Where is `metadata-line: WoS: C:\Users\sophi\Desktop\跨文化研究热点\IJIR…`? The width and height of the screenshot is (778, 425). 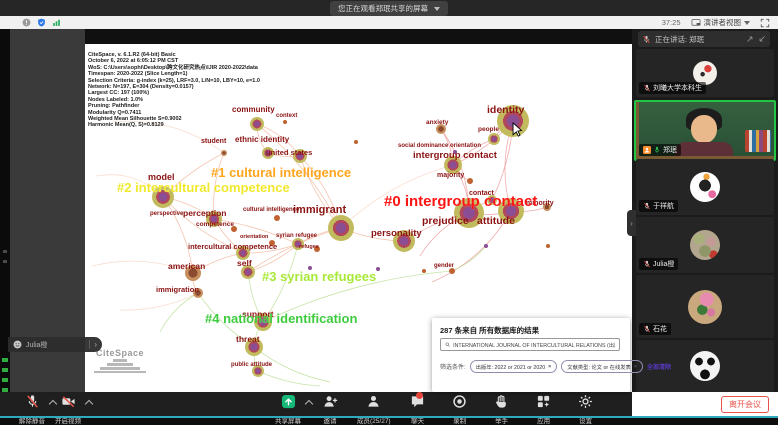
metadata-line: WoS: C:\Users\sophi\Desktop\跨文化研究热点\IJIR… is located at coordinates (173, 67).